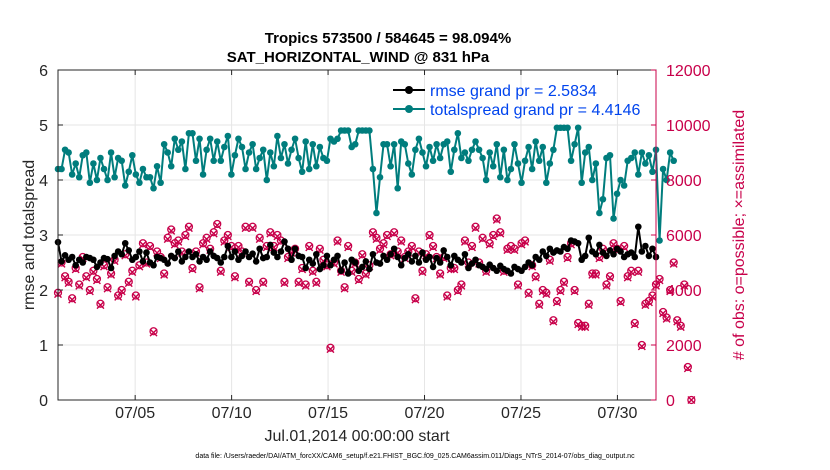 This screenshot has height=470, width=830. What do you see at coordinates (43, 71) in the screenshot?
I see `y-tick-label: 6` at bounding box center [43, 71].